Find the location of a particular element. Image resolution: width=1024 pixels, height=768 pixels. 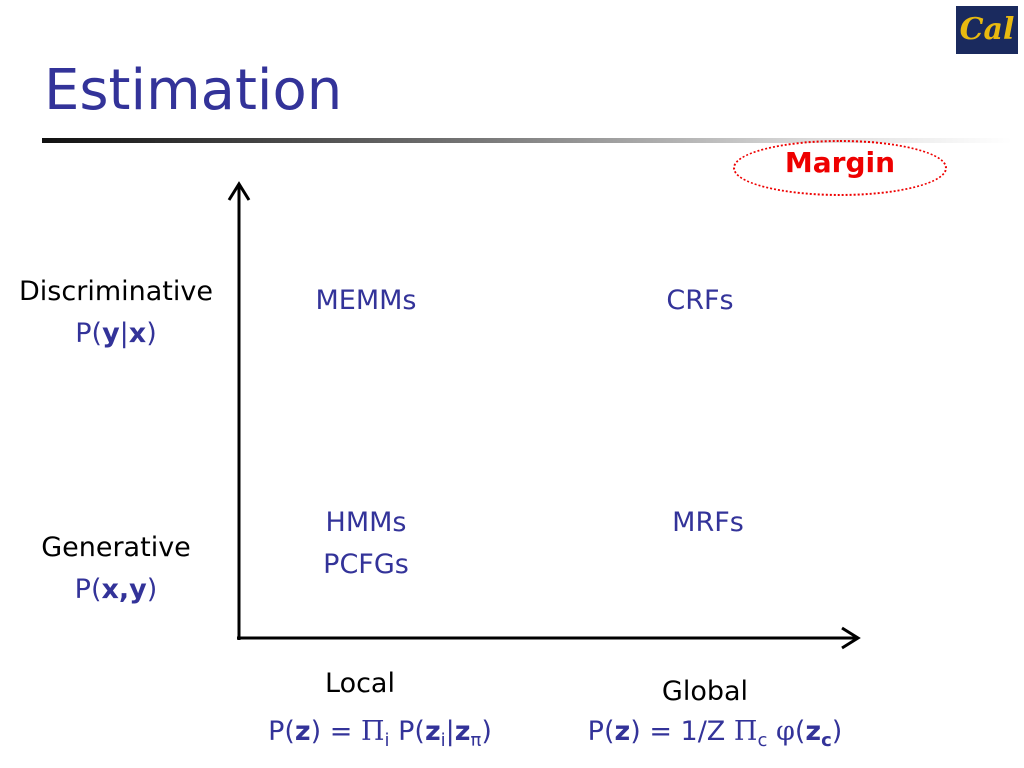

formula-part: ( is located at coordinates (800, 731).